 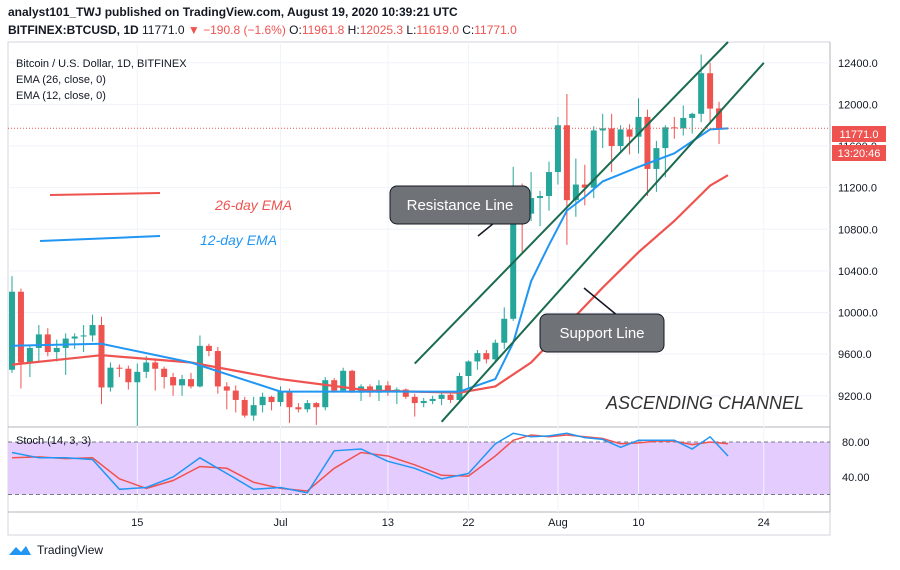 I want to click on price-tick-label: 9600.0, so click(x=855, y=355).